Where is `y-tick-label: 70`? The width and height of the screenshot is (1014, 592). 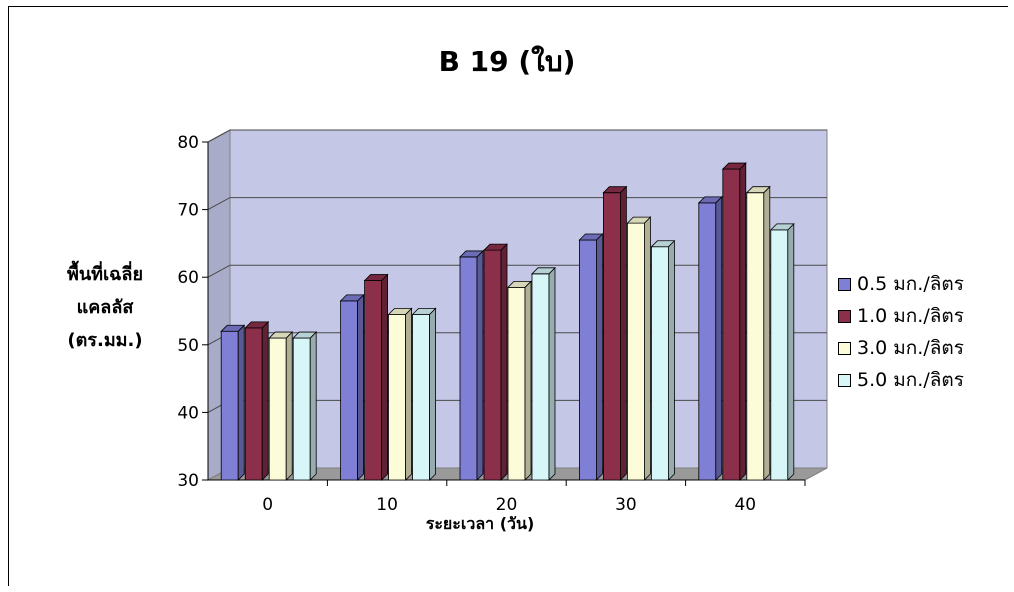 y-tick-label: 70 is located at coordinates (188, 211).